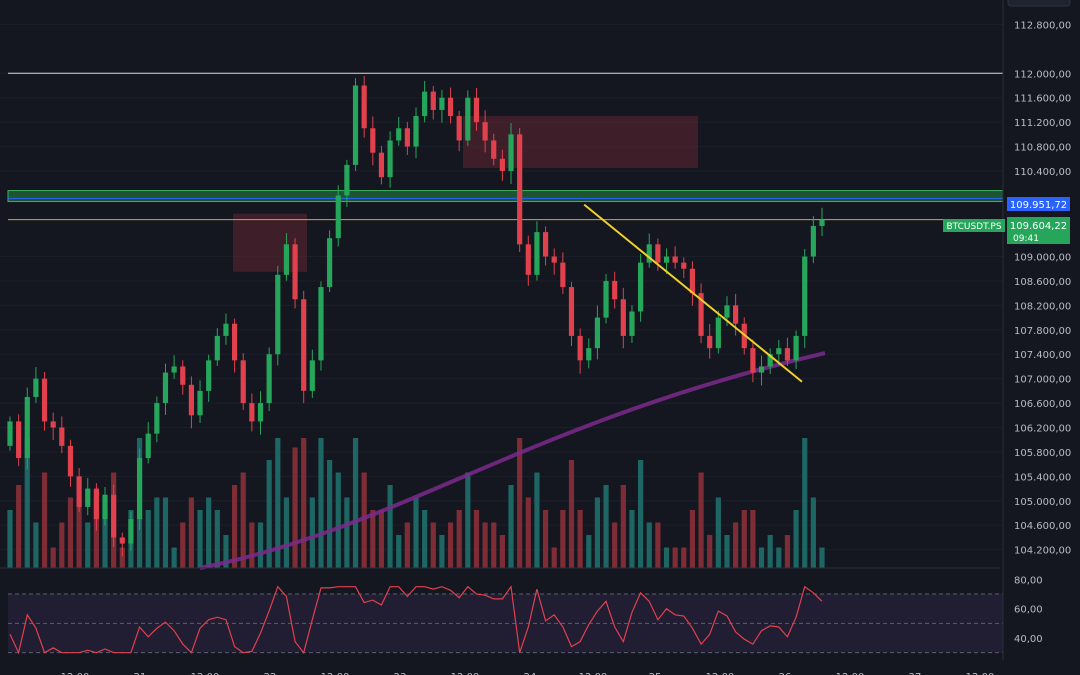  What do you see at coordinates (580, 142) in the screenshot?
I see `supply-zone` at bounding box center [580, 142].